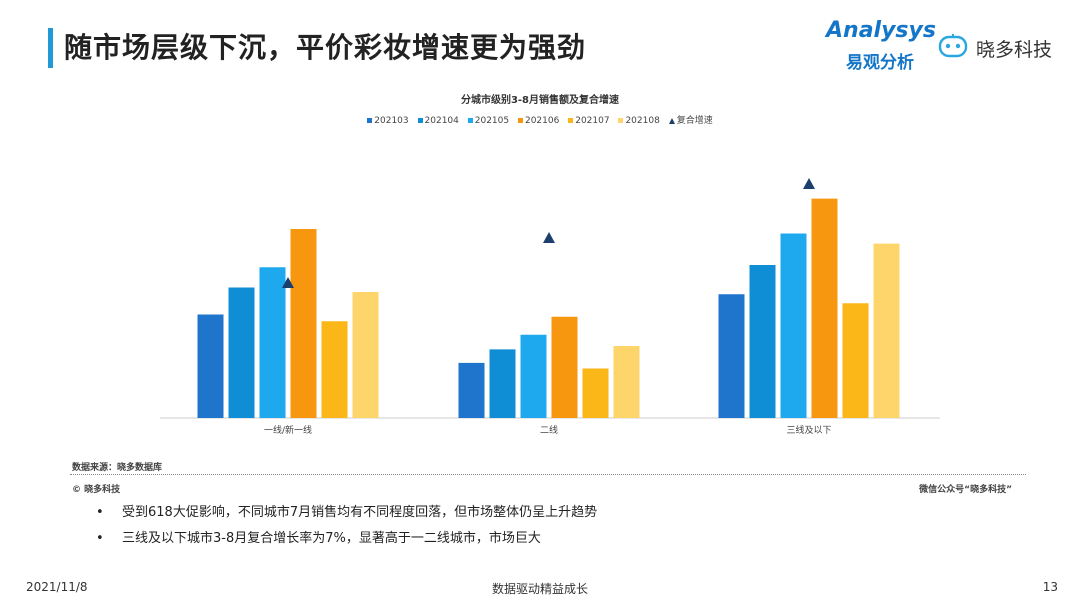 The image size is (1080, 608). What do you see at coordinates (881, 45) in the screenshot?
I see `analysys-logo: Analysys 易观分析` at bounding box center [881, 45].